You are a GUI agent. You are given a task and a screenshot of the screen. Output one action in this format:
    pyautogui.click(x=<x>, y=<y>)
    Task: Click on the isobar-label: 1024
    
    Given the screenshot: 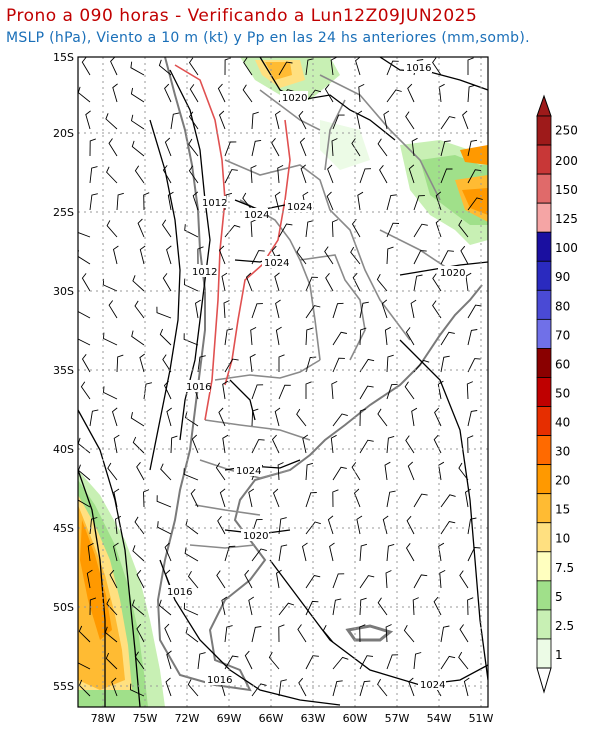 What is the action you would take?
    pyautogui.click(x=276, y=263)
    